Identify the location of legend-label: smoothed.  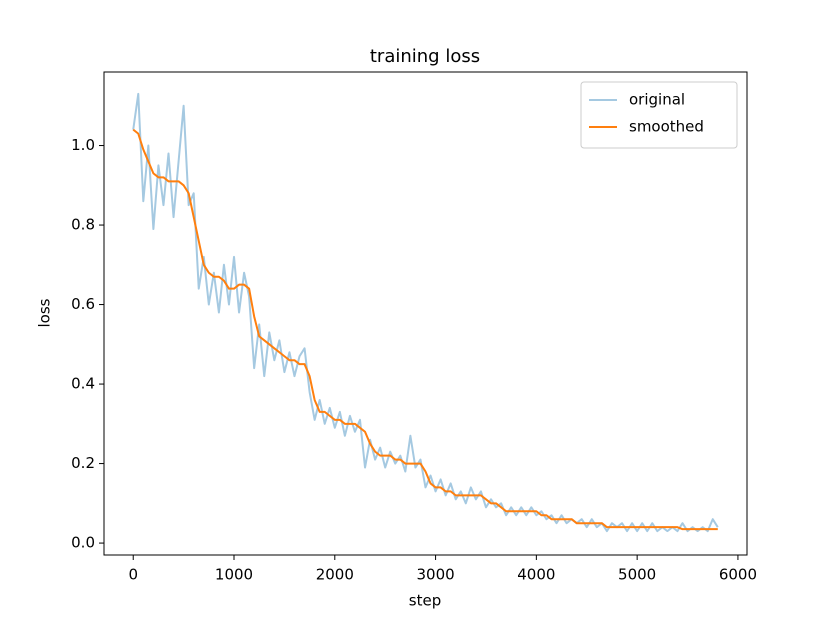
(666, 127).